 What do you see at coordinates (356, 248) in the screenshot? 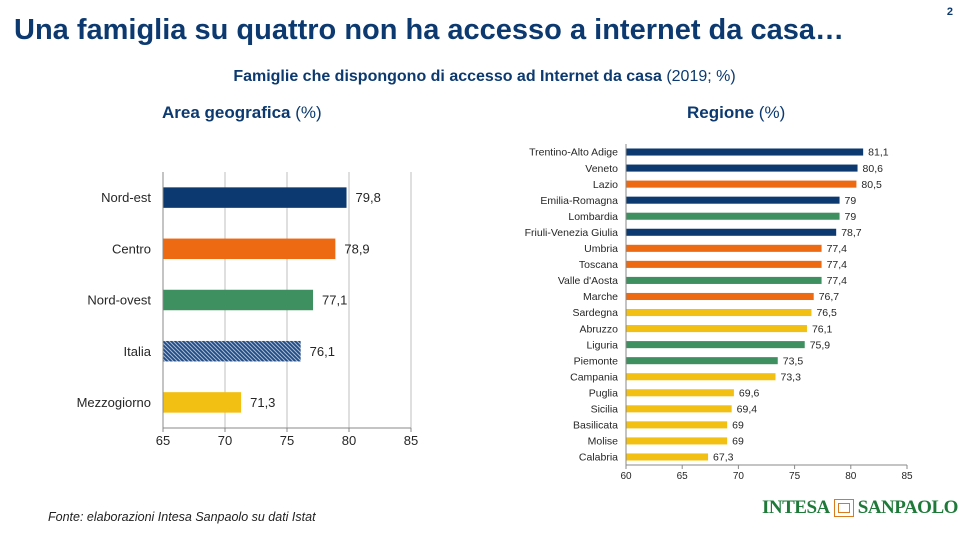
I see `value-label: 78,9` at bounding box center [356, 248].